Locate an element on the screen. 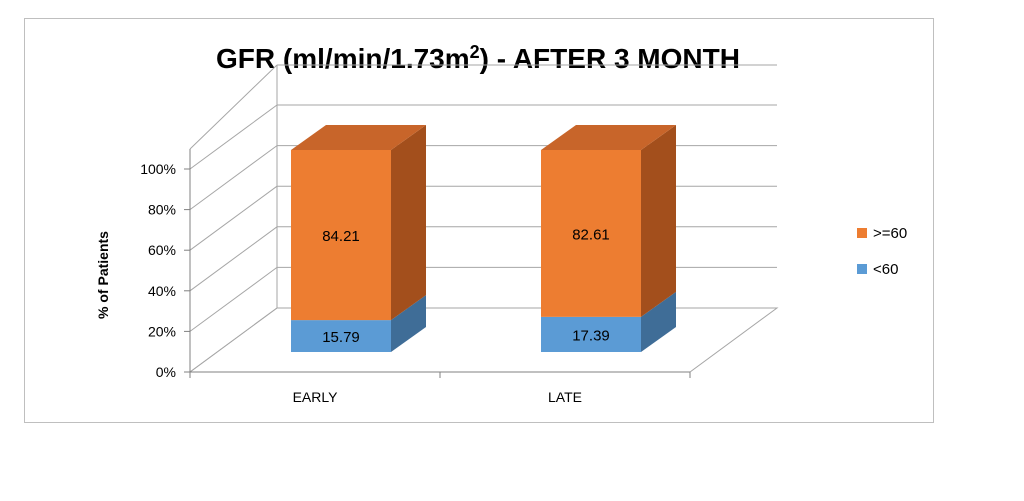 The height and width of the screenshot is (501, 1024). chart-title-end: ) - AFTER 3 MONTH is located at coordinates (610, 58).